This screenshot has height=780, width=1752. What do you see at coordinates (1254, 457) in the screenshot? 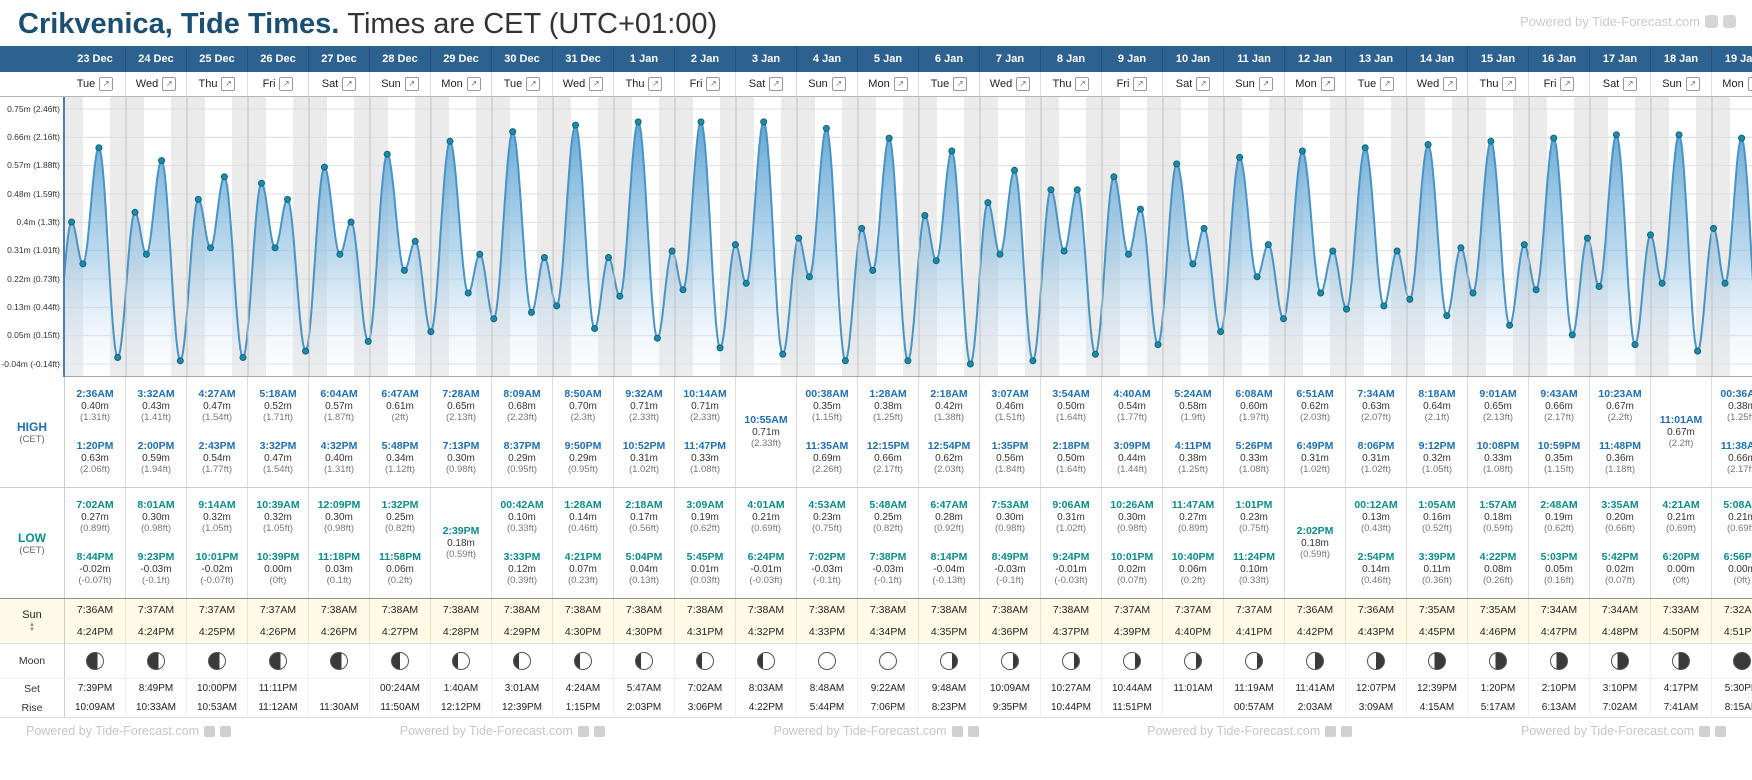
I see `high-tide-entry: 5:26PM 0.33m (1.08ft)` at bounding box center [1254, 457].